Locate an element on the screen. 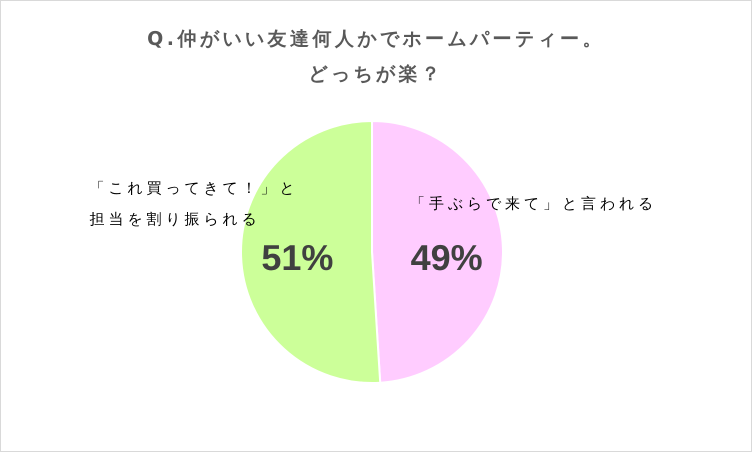 This screenshot has width=752, height=452. slice-label: 「手ぶらで来て」と言われる is located at coordinates (533, 203).